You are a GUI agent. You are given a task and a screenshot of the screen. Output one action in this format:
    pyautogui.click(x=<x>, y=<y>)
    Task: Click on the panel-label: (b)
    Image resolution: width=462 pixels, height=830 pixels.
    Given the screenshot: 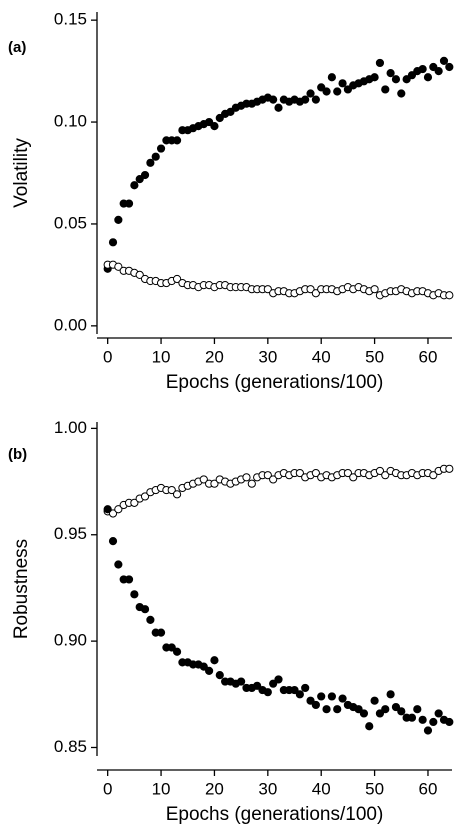 What is the action you would take?
    pyautogui.click(x=17, y=454)
    